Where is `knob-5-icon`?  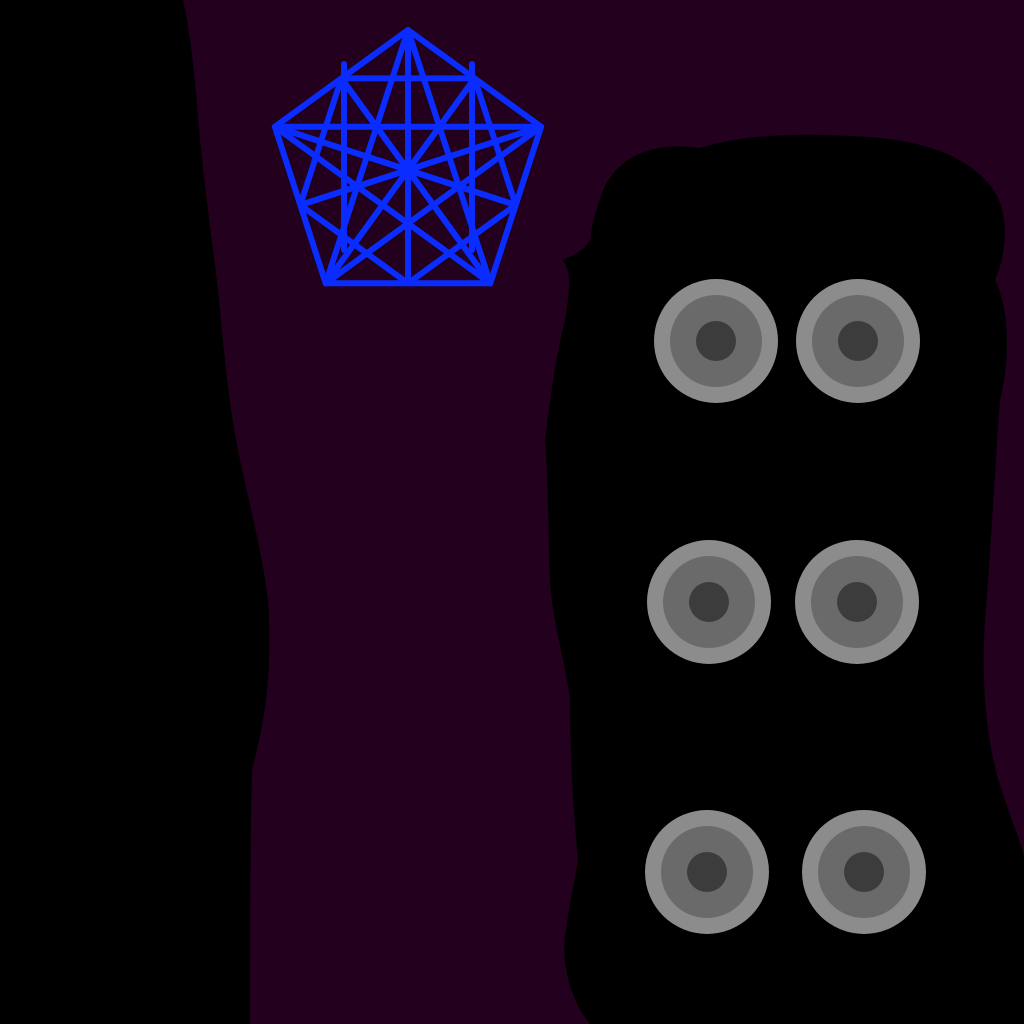
knob-5-icon is located at coordinates (707, 872).